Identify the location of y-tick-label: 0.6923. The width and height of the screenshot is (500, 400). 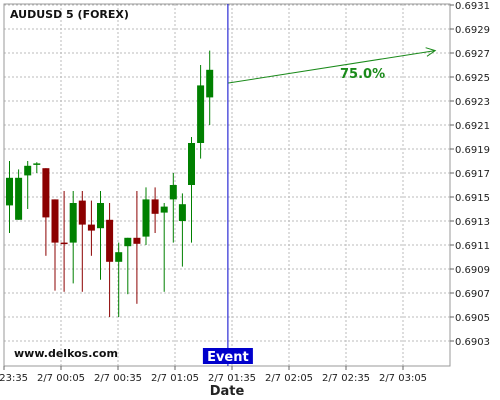
(472, 102).